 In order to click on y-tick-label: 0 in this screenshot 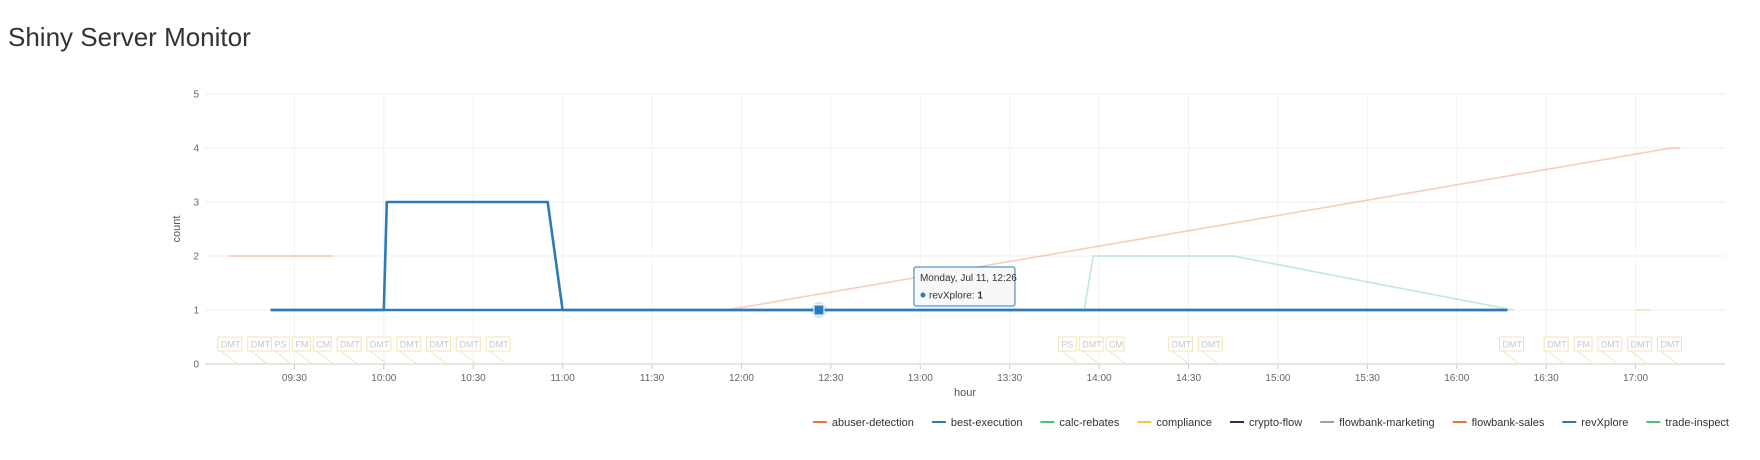, I will do `click(196, 365)`.